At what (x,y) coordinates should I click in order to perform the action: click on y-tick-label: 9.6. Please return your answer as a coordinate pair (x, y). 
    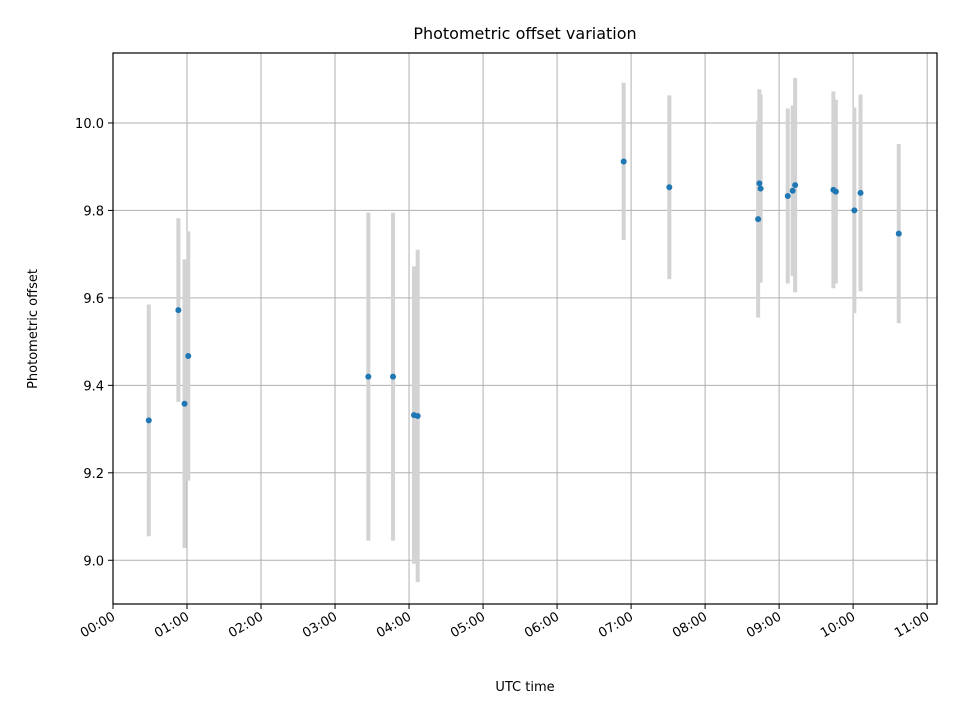
    Looking at the image, I should click on (93, 299).